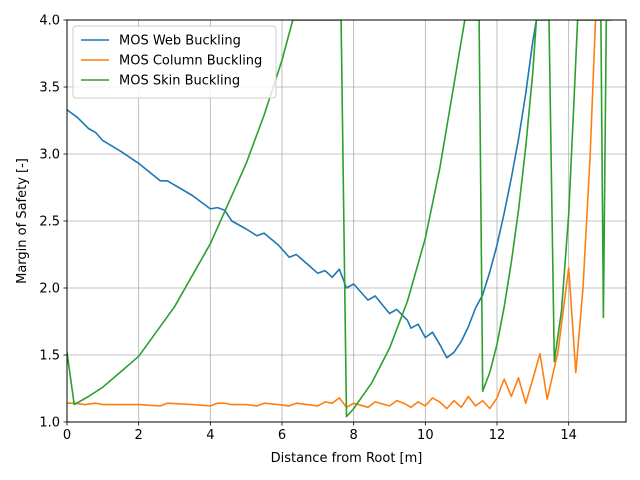  What do you see at coordinates (210, 435) in the screenshot?
I see `x-tick-label: 4` at bounding box center [210, 435].